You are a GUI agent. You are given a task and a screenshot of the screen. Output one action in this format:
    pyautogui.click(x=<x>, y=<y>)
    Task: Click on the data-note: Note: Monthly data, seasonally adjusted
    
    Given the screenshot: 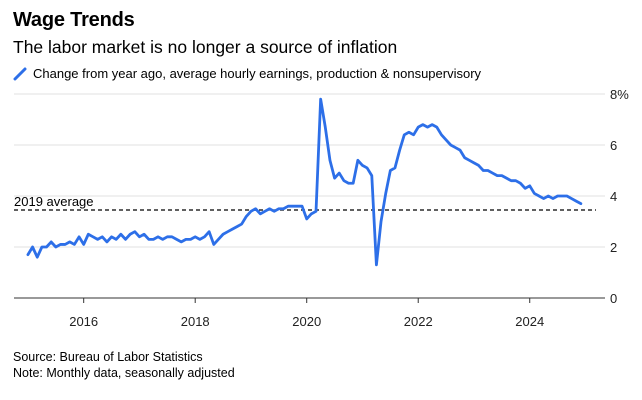 What is the action you would take?
    pyautogui.click(x=124, y=373)
    